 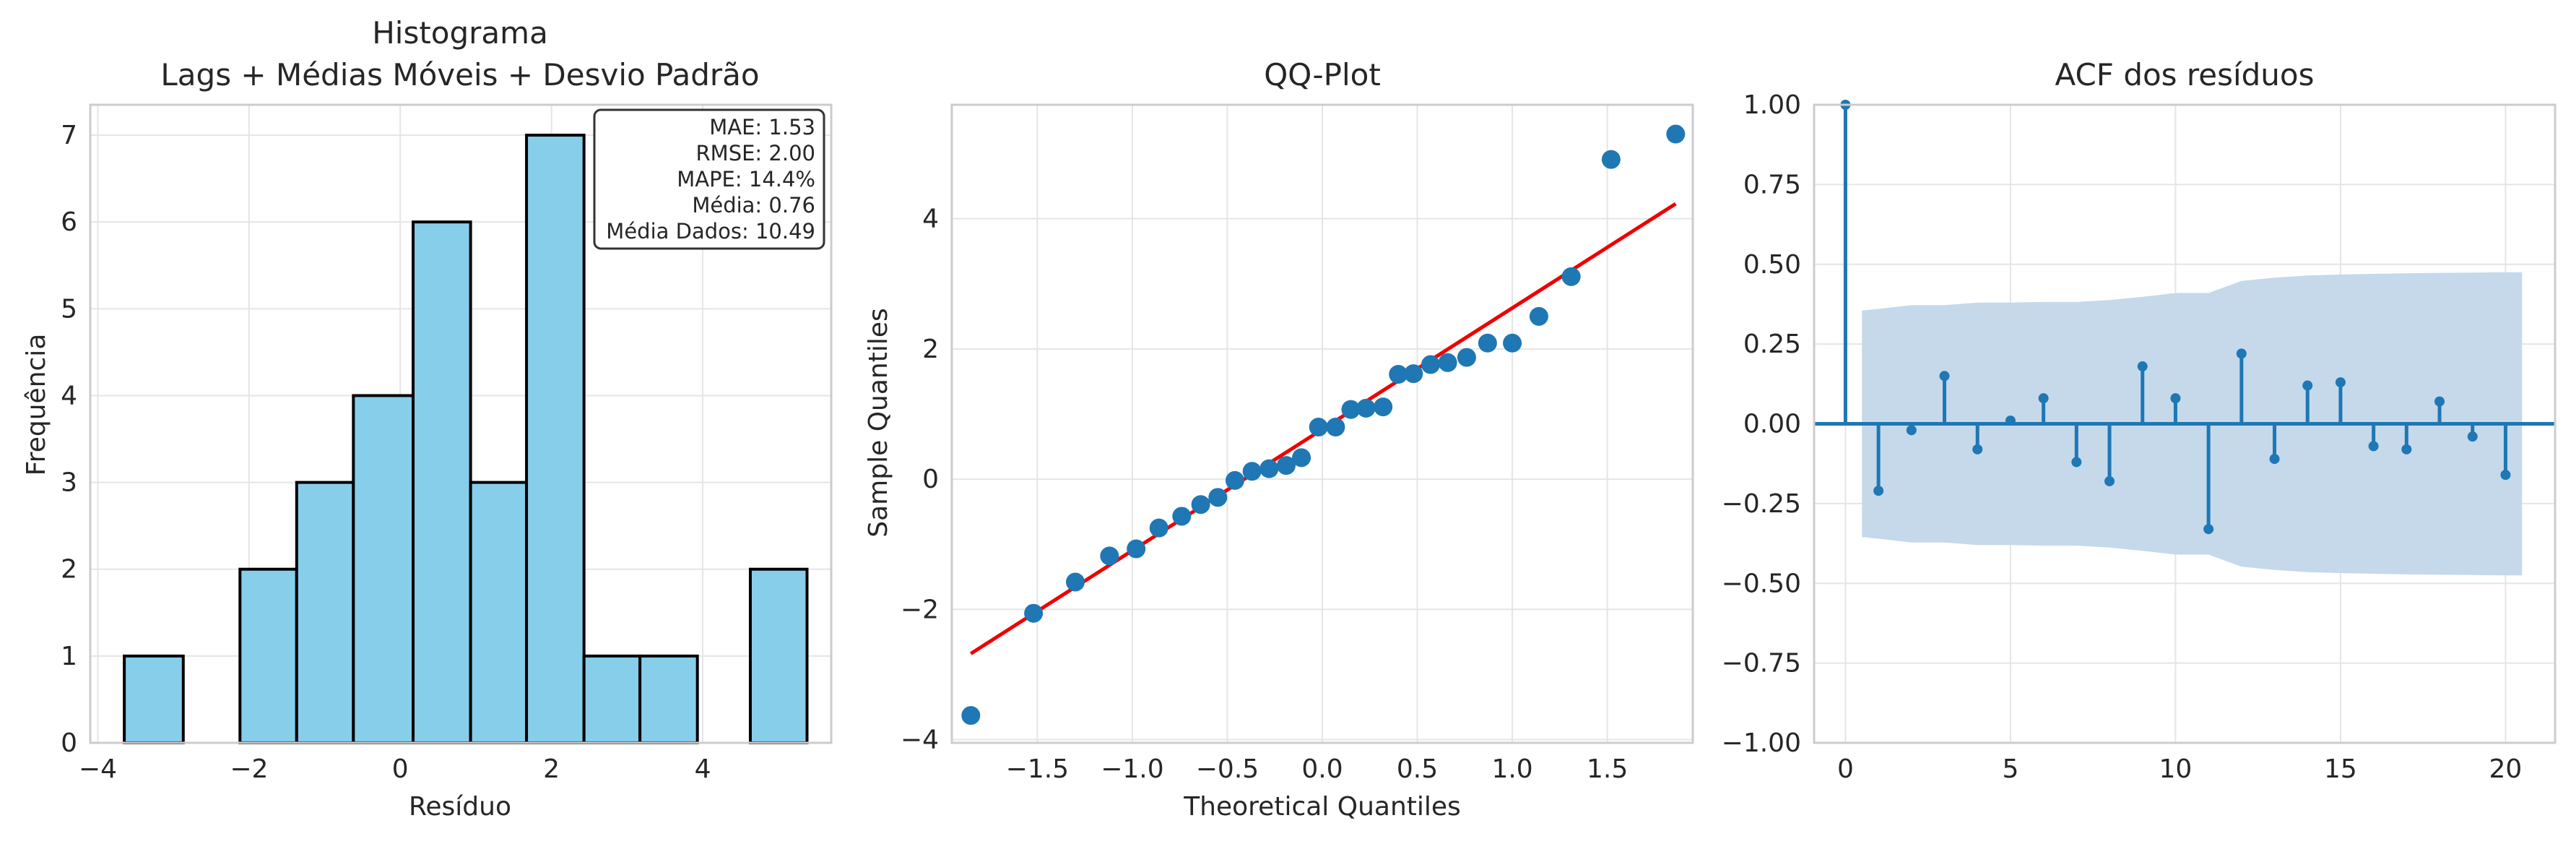 I want to click on qq-plot-xtick-label: −1.5, so click(x=1037, y=769).